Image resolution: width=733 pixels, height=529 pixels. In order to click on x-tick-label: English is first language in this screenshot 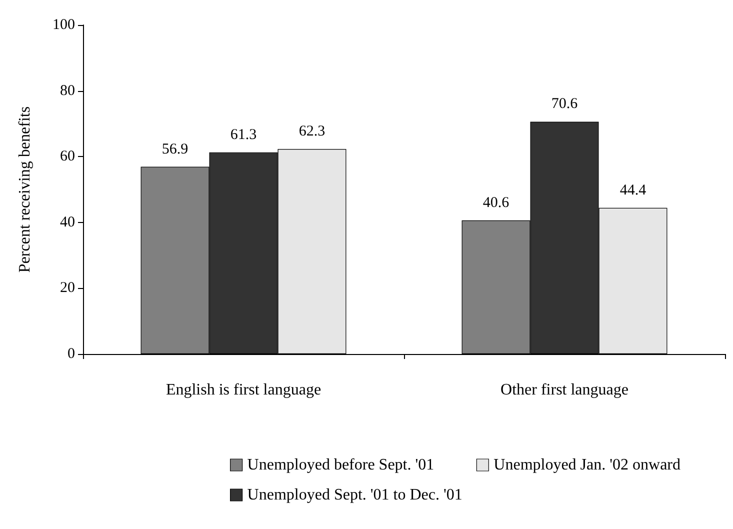, I will do `click(244, 390)`.